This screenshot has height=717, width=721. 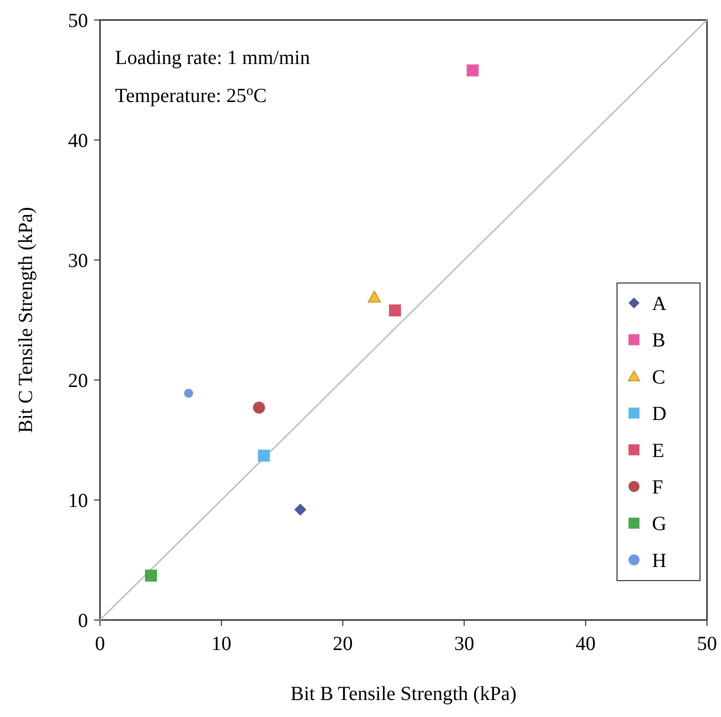 I want to click on x-tick-label: 10, so click(x=221, y=644).